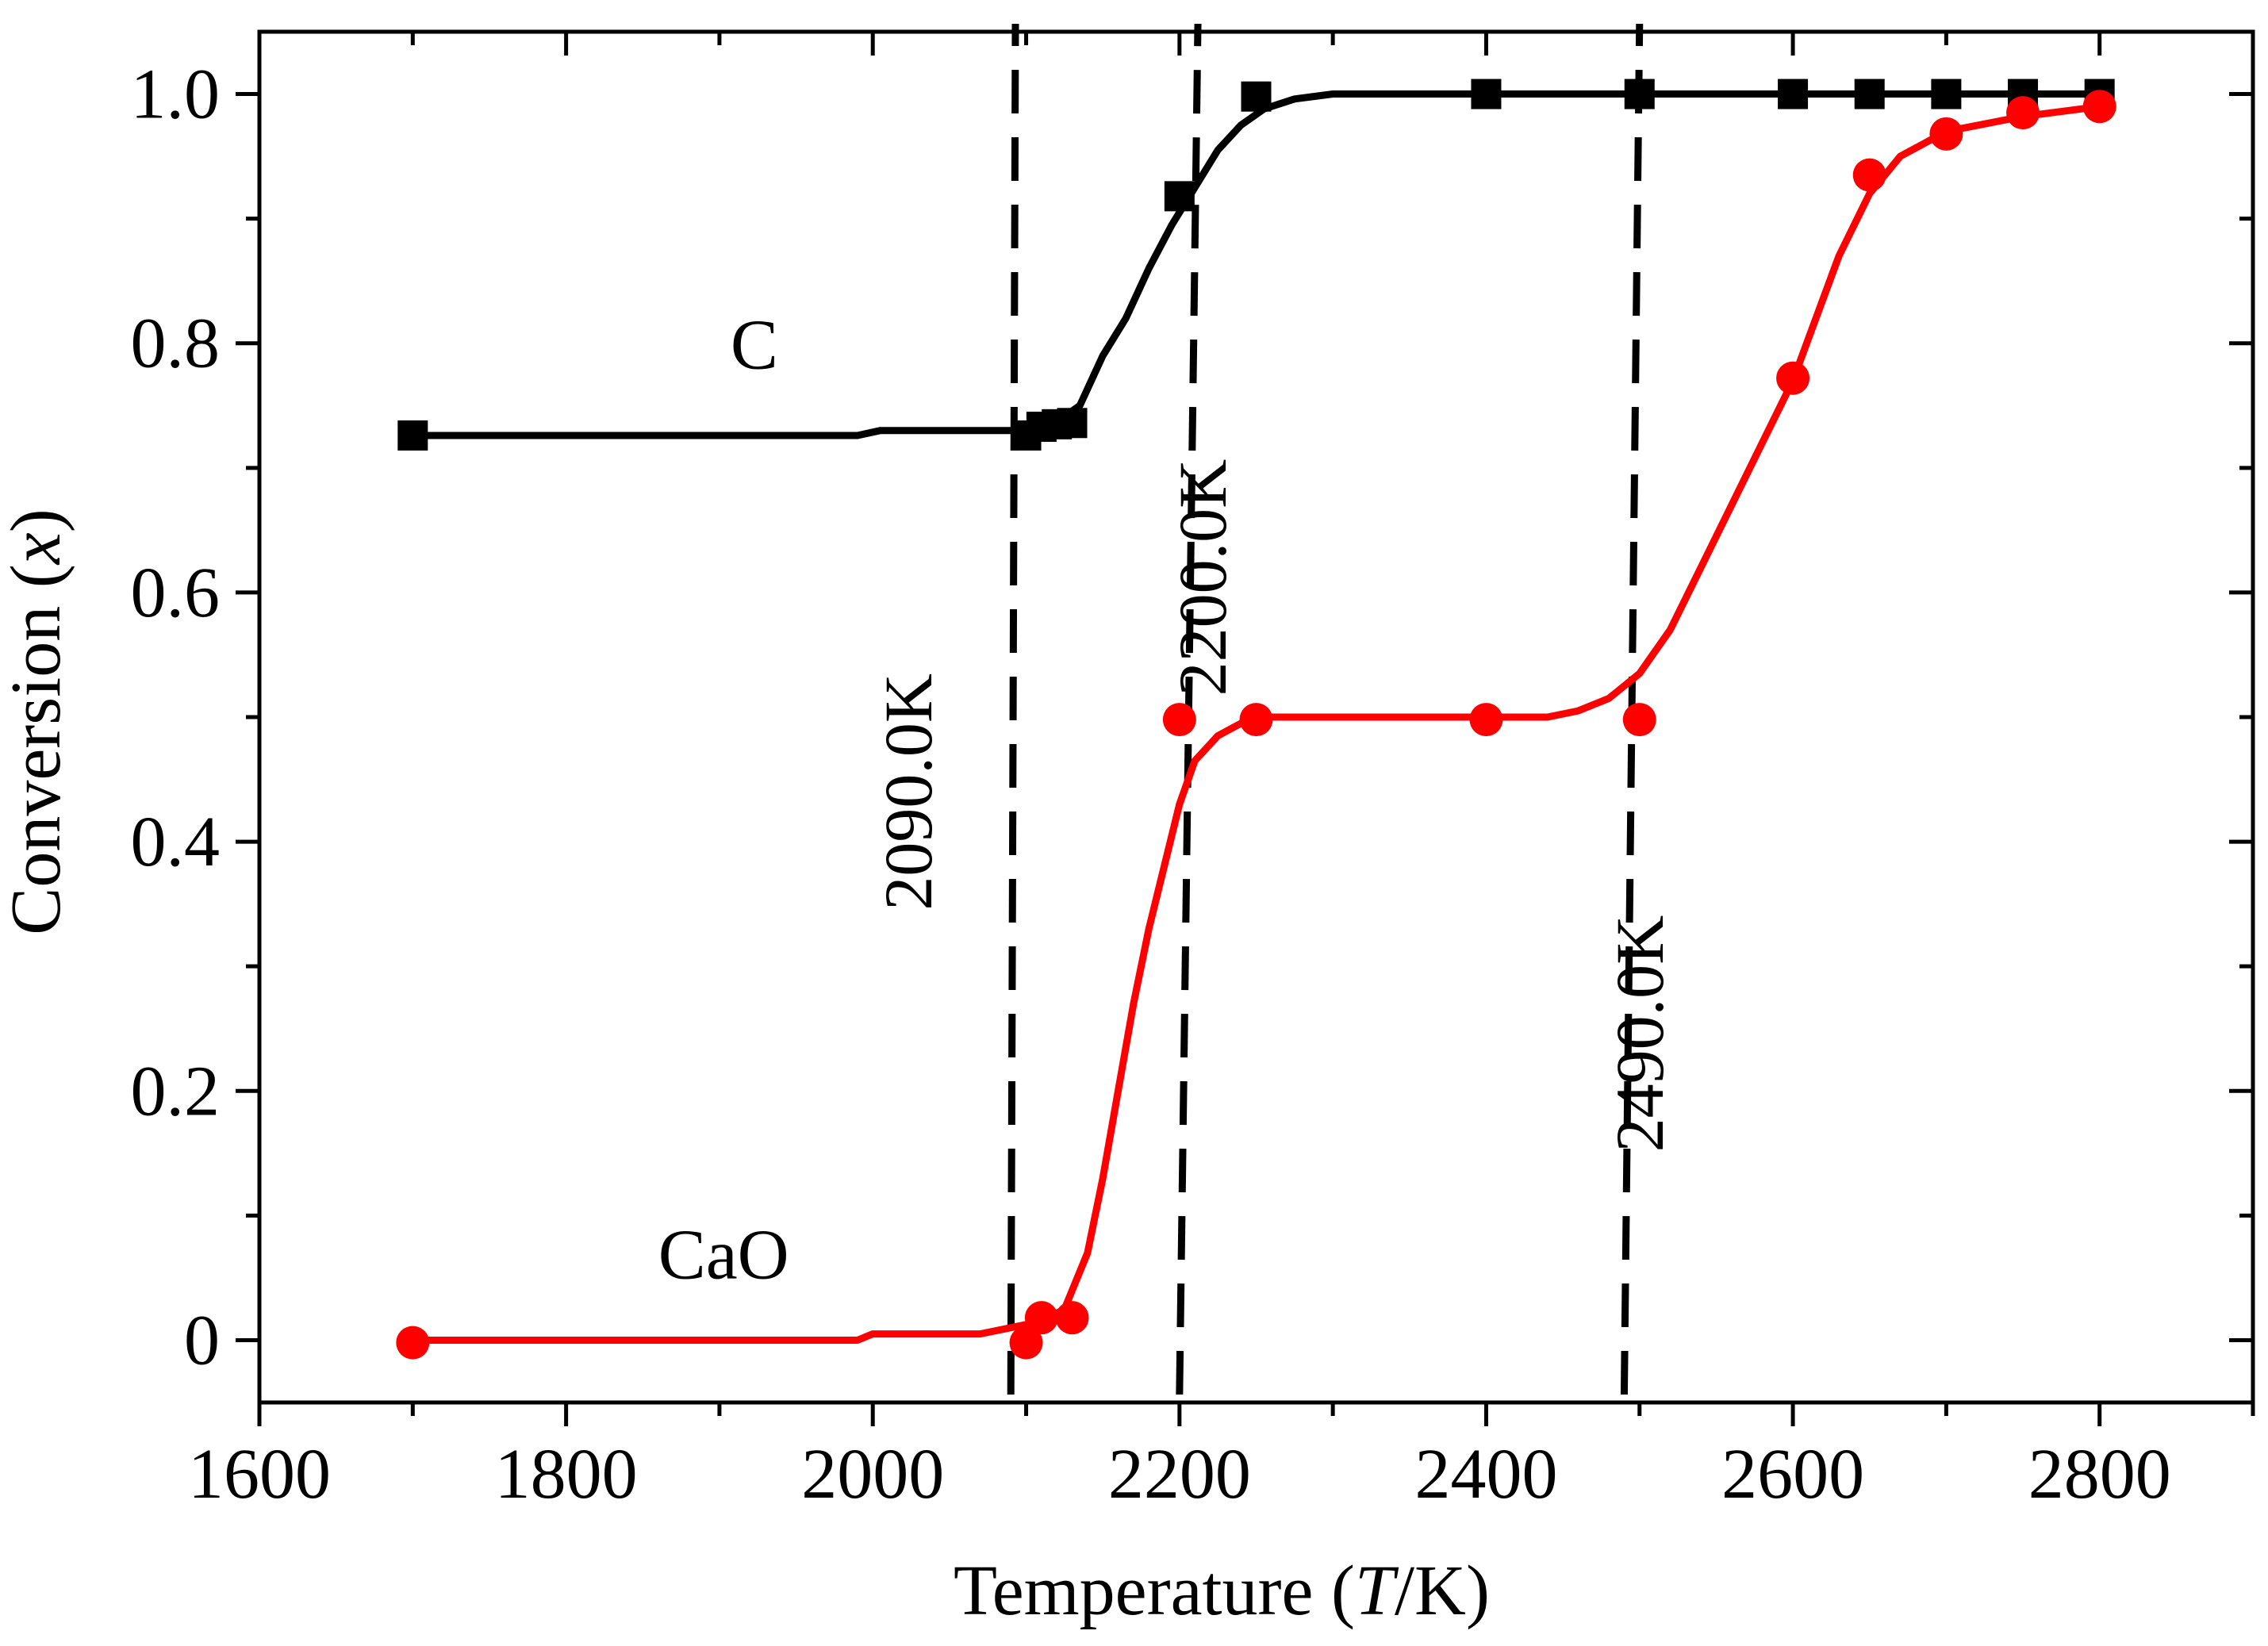 This screenshot has width=2268, height=1646. Describe the element at coordinates (2099, 1474) in the screenshot. I see `x-tick-label: 2800` at that location.